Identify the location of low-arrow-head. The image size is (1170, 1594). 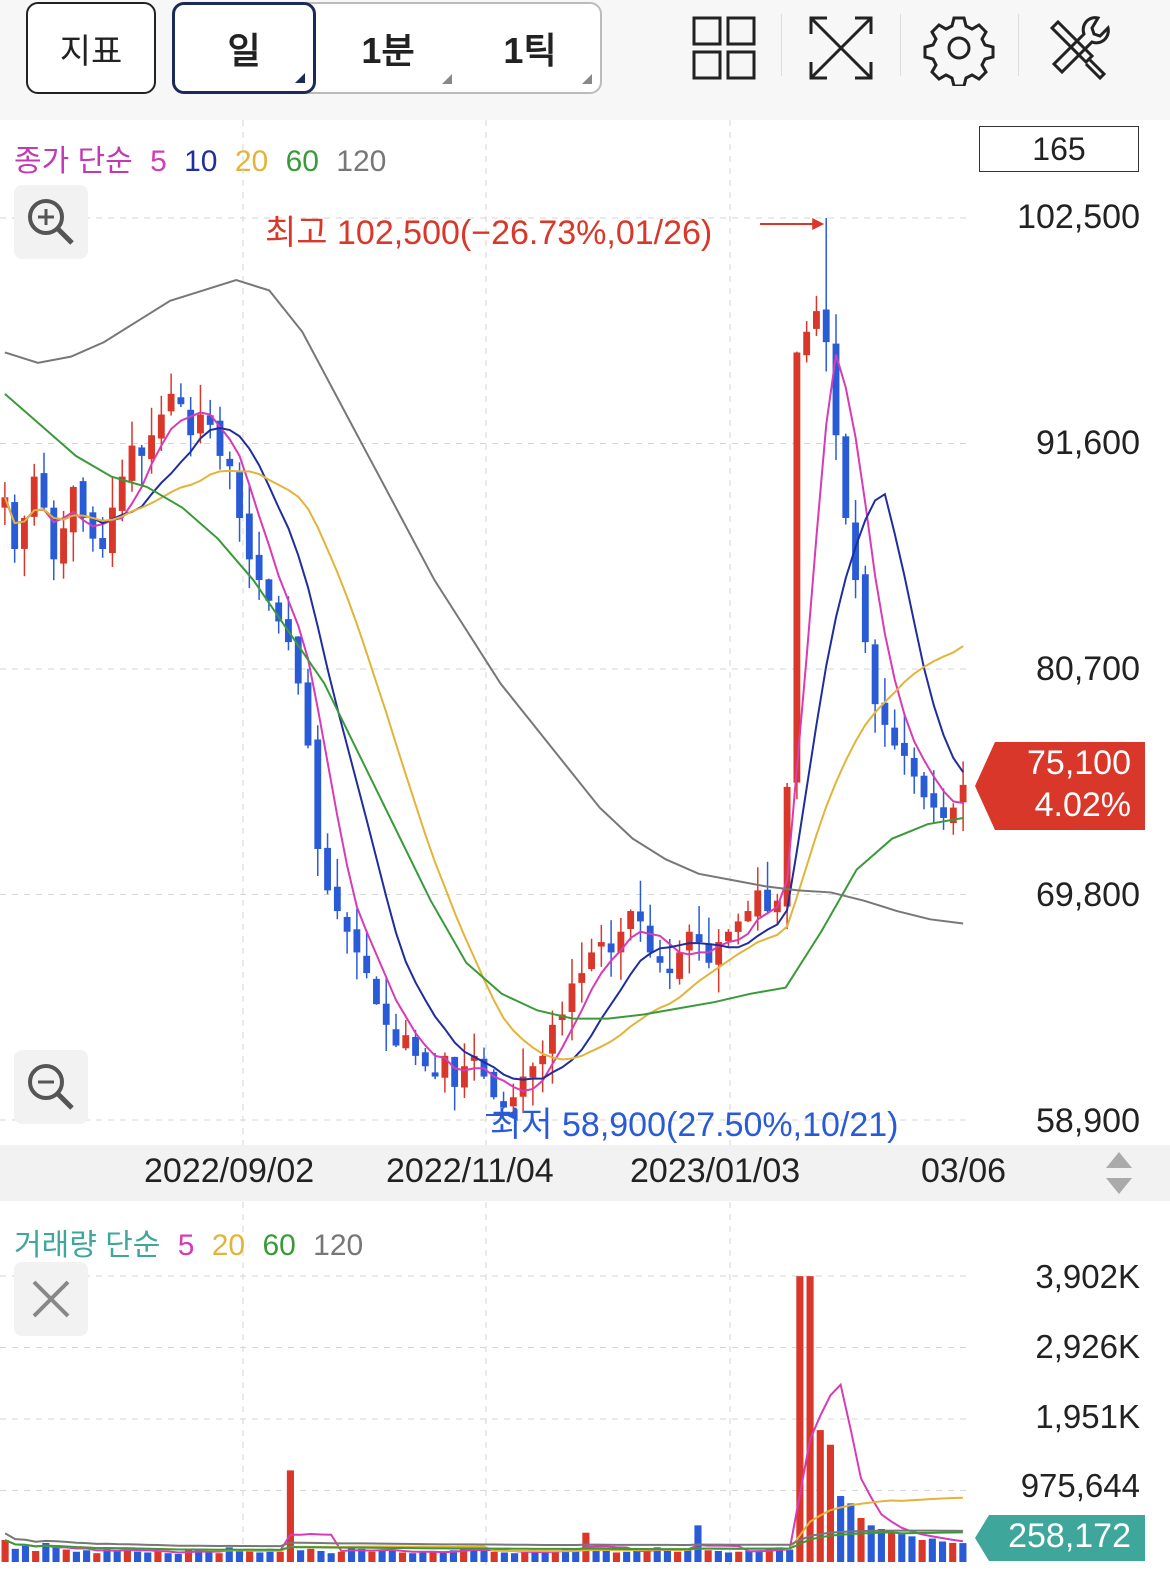
(511, 1115).